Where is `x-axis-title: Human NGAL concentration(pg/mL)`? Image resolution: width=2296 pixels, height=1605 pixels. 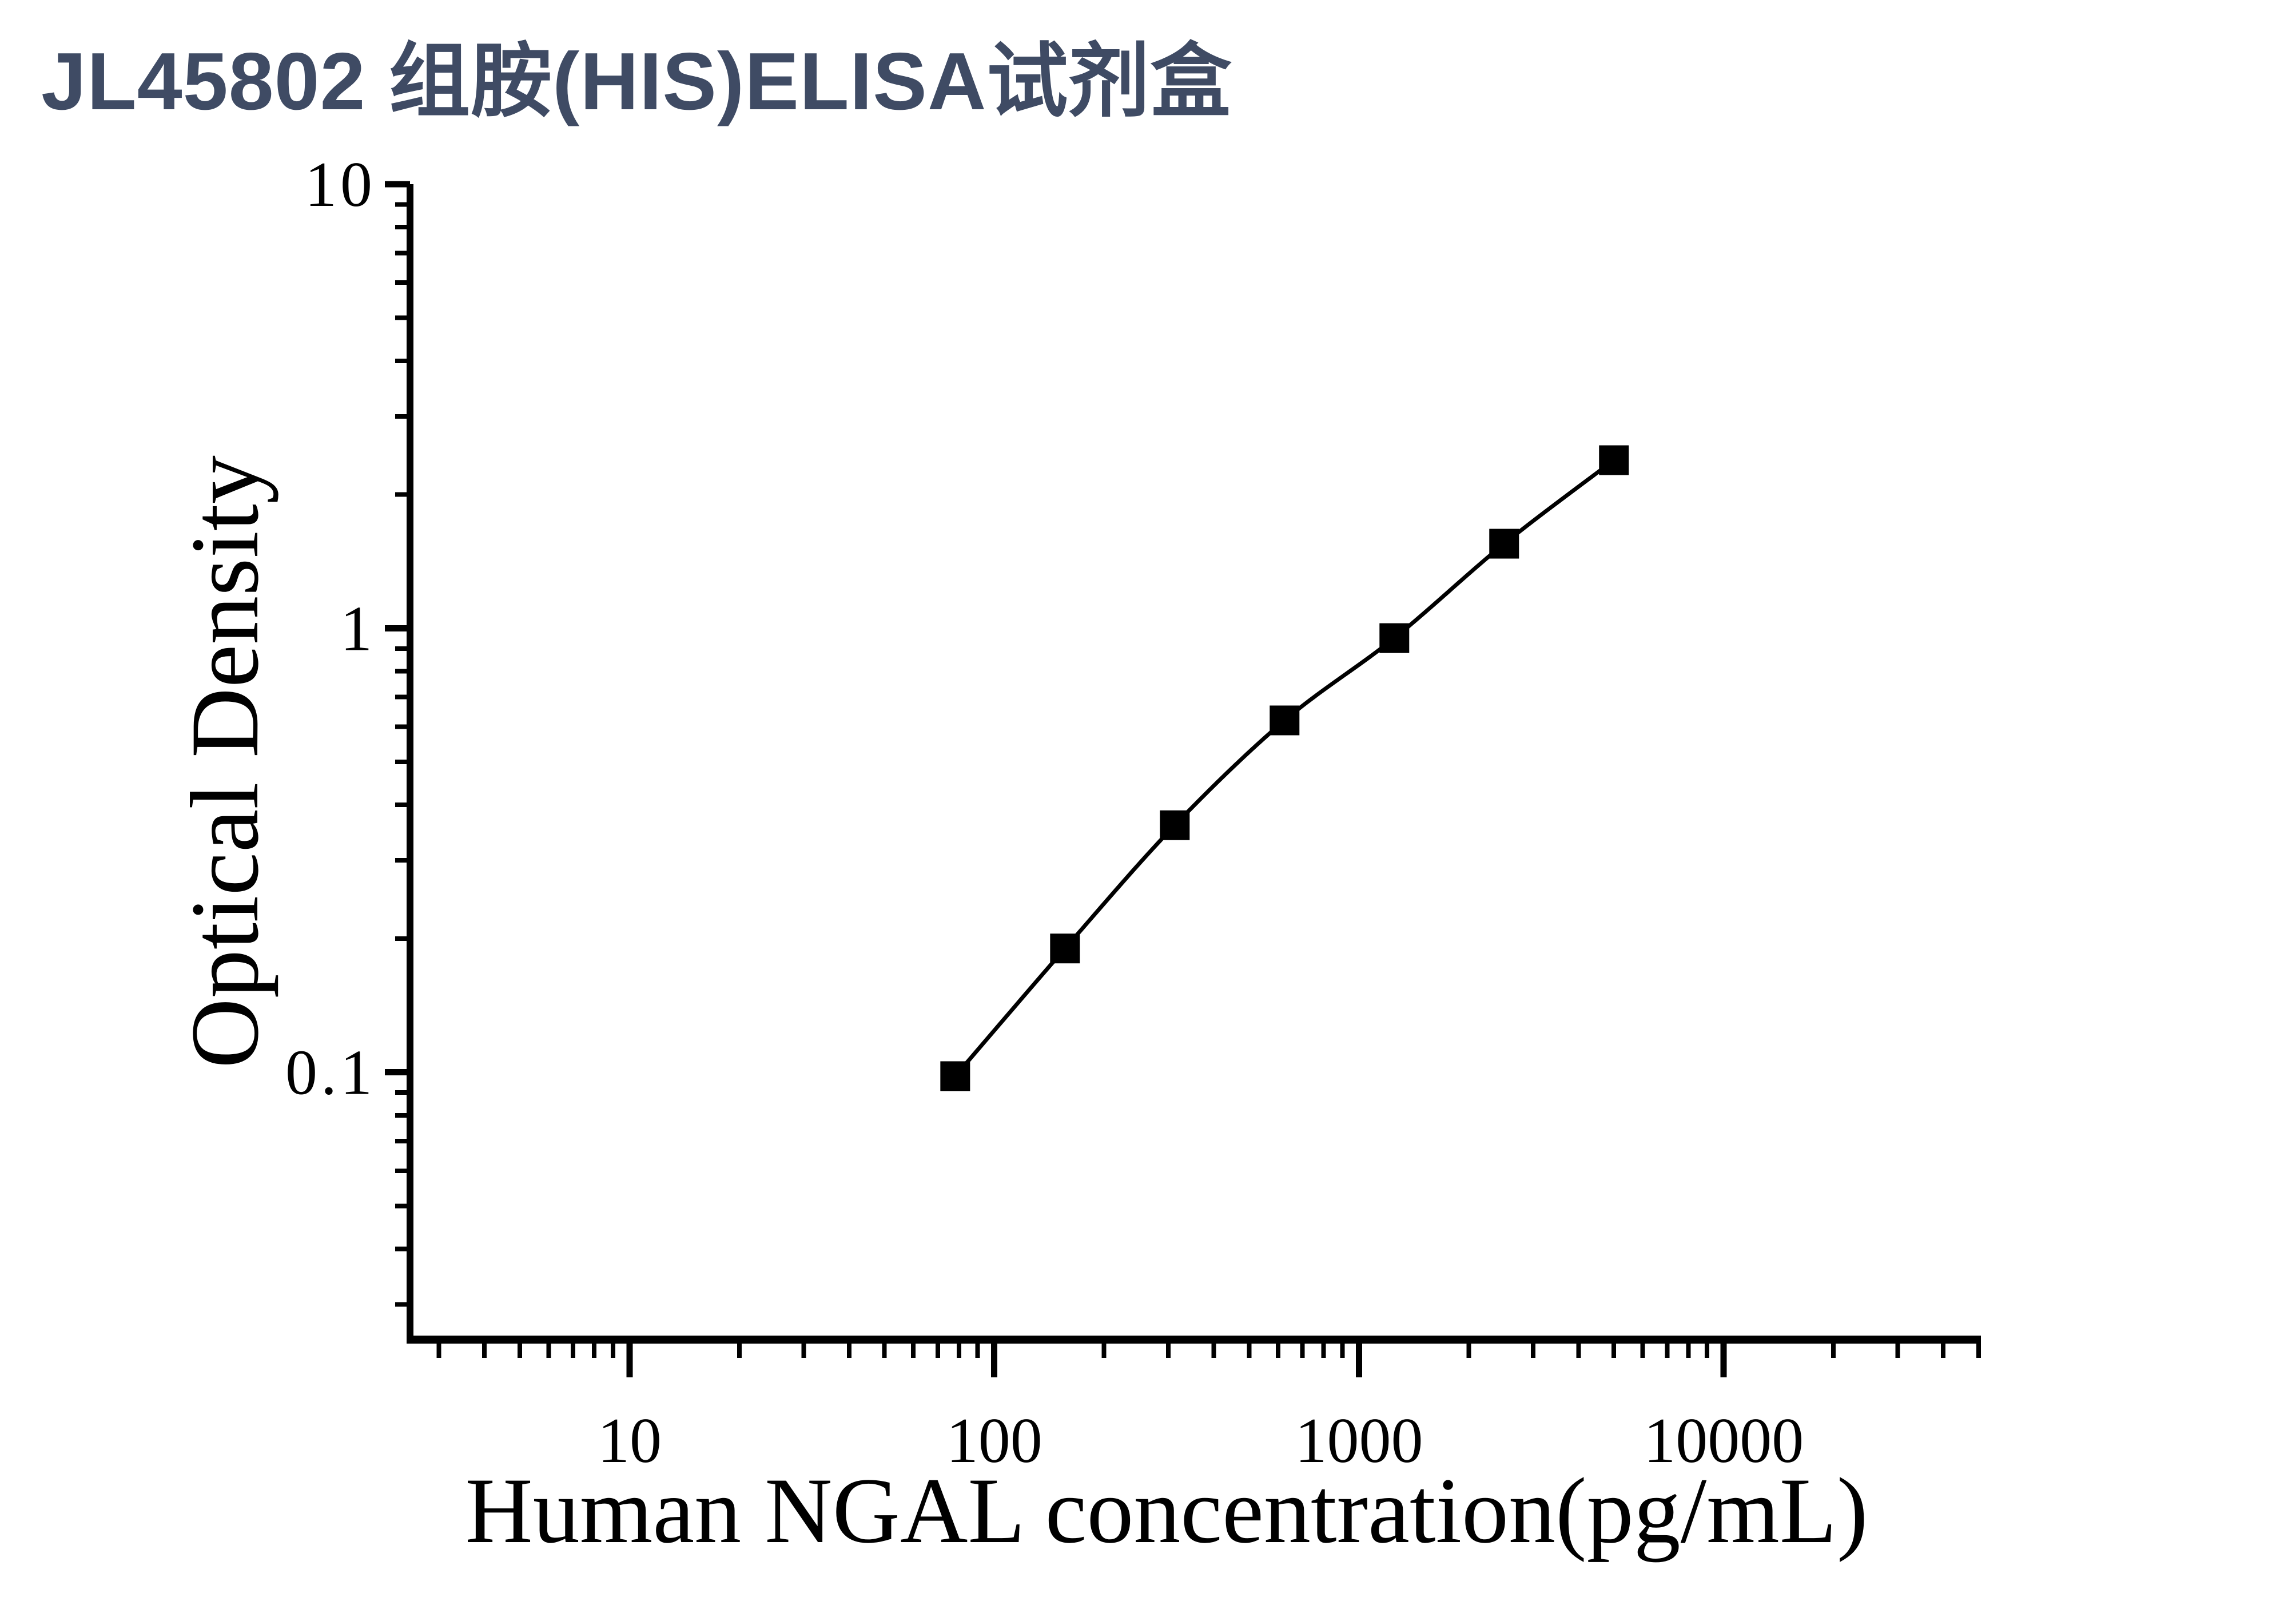 x-axis-title: Human NGAL concentration(pg/mL) is located at coordinates (1166, 1511).